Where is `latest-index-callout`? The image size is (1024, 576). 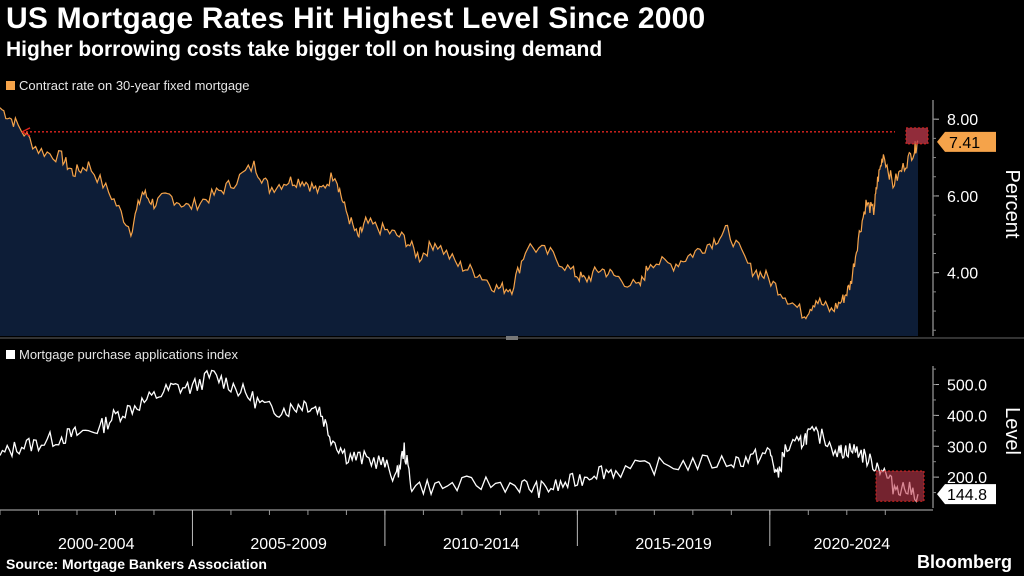
latest-index-callout is located at coordinates (966, 494).